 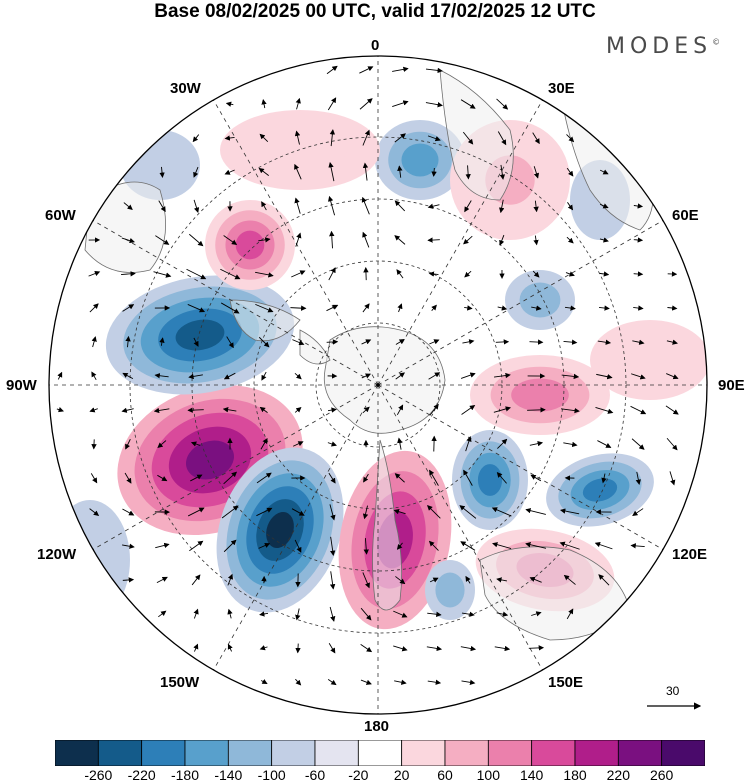 What do you see at coordinates (531, 775) in the screenshot?
I see `colorbar-tick-label: 140` at bounding box center [531, 775].